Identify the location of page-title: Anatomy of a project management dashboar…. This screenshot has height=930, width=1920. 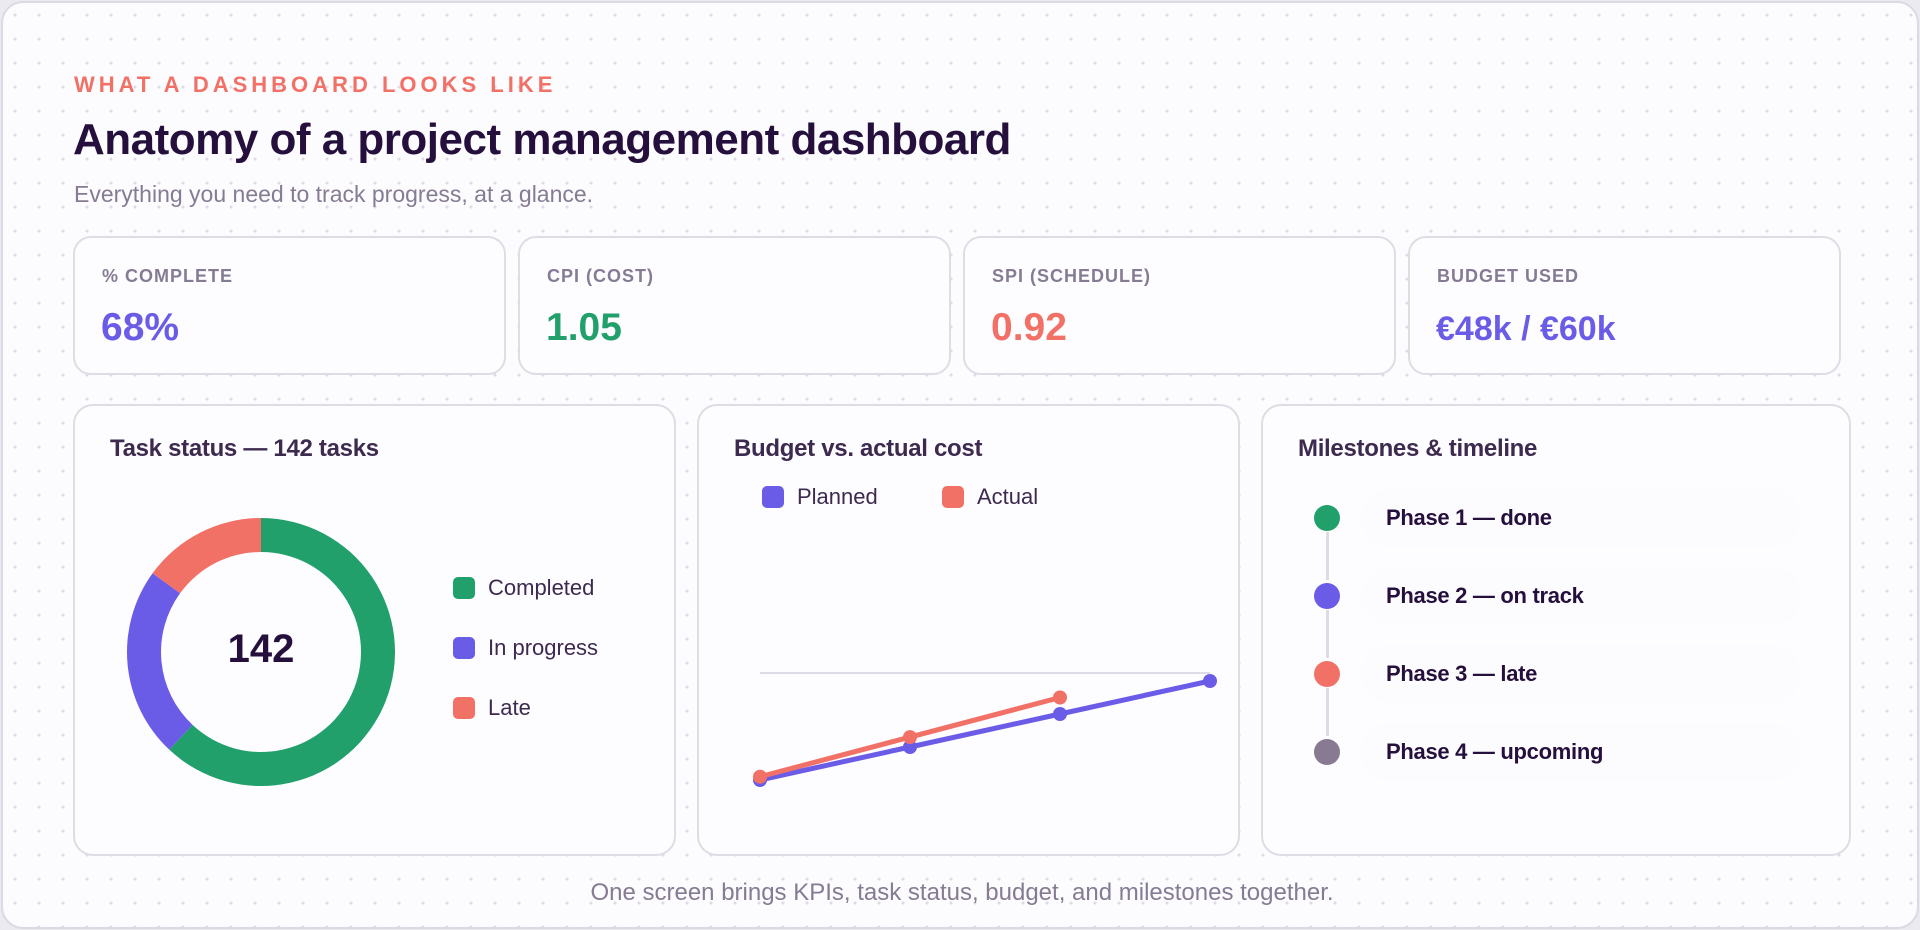
(542, 139).